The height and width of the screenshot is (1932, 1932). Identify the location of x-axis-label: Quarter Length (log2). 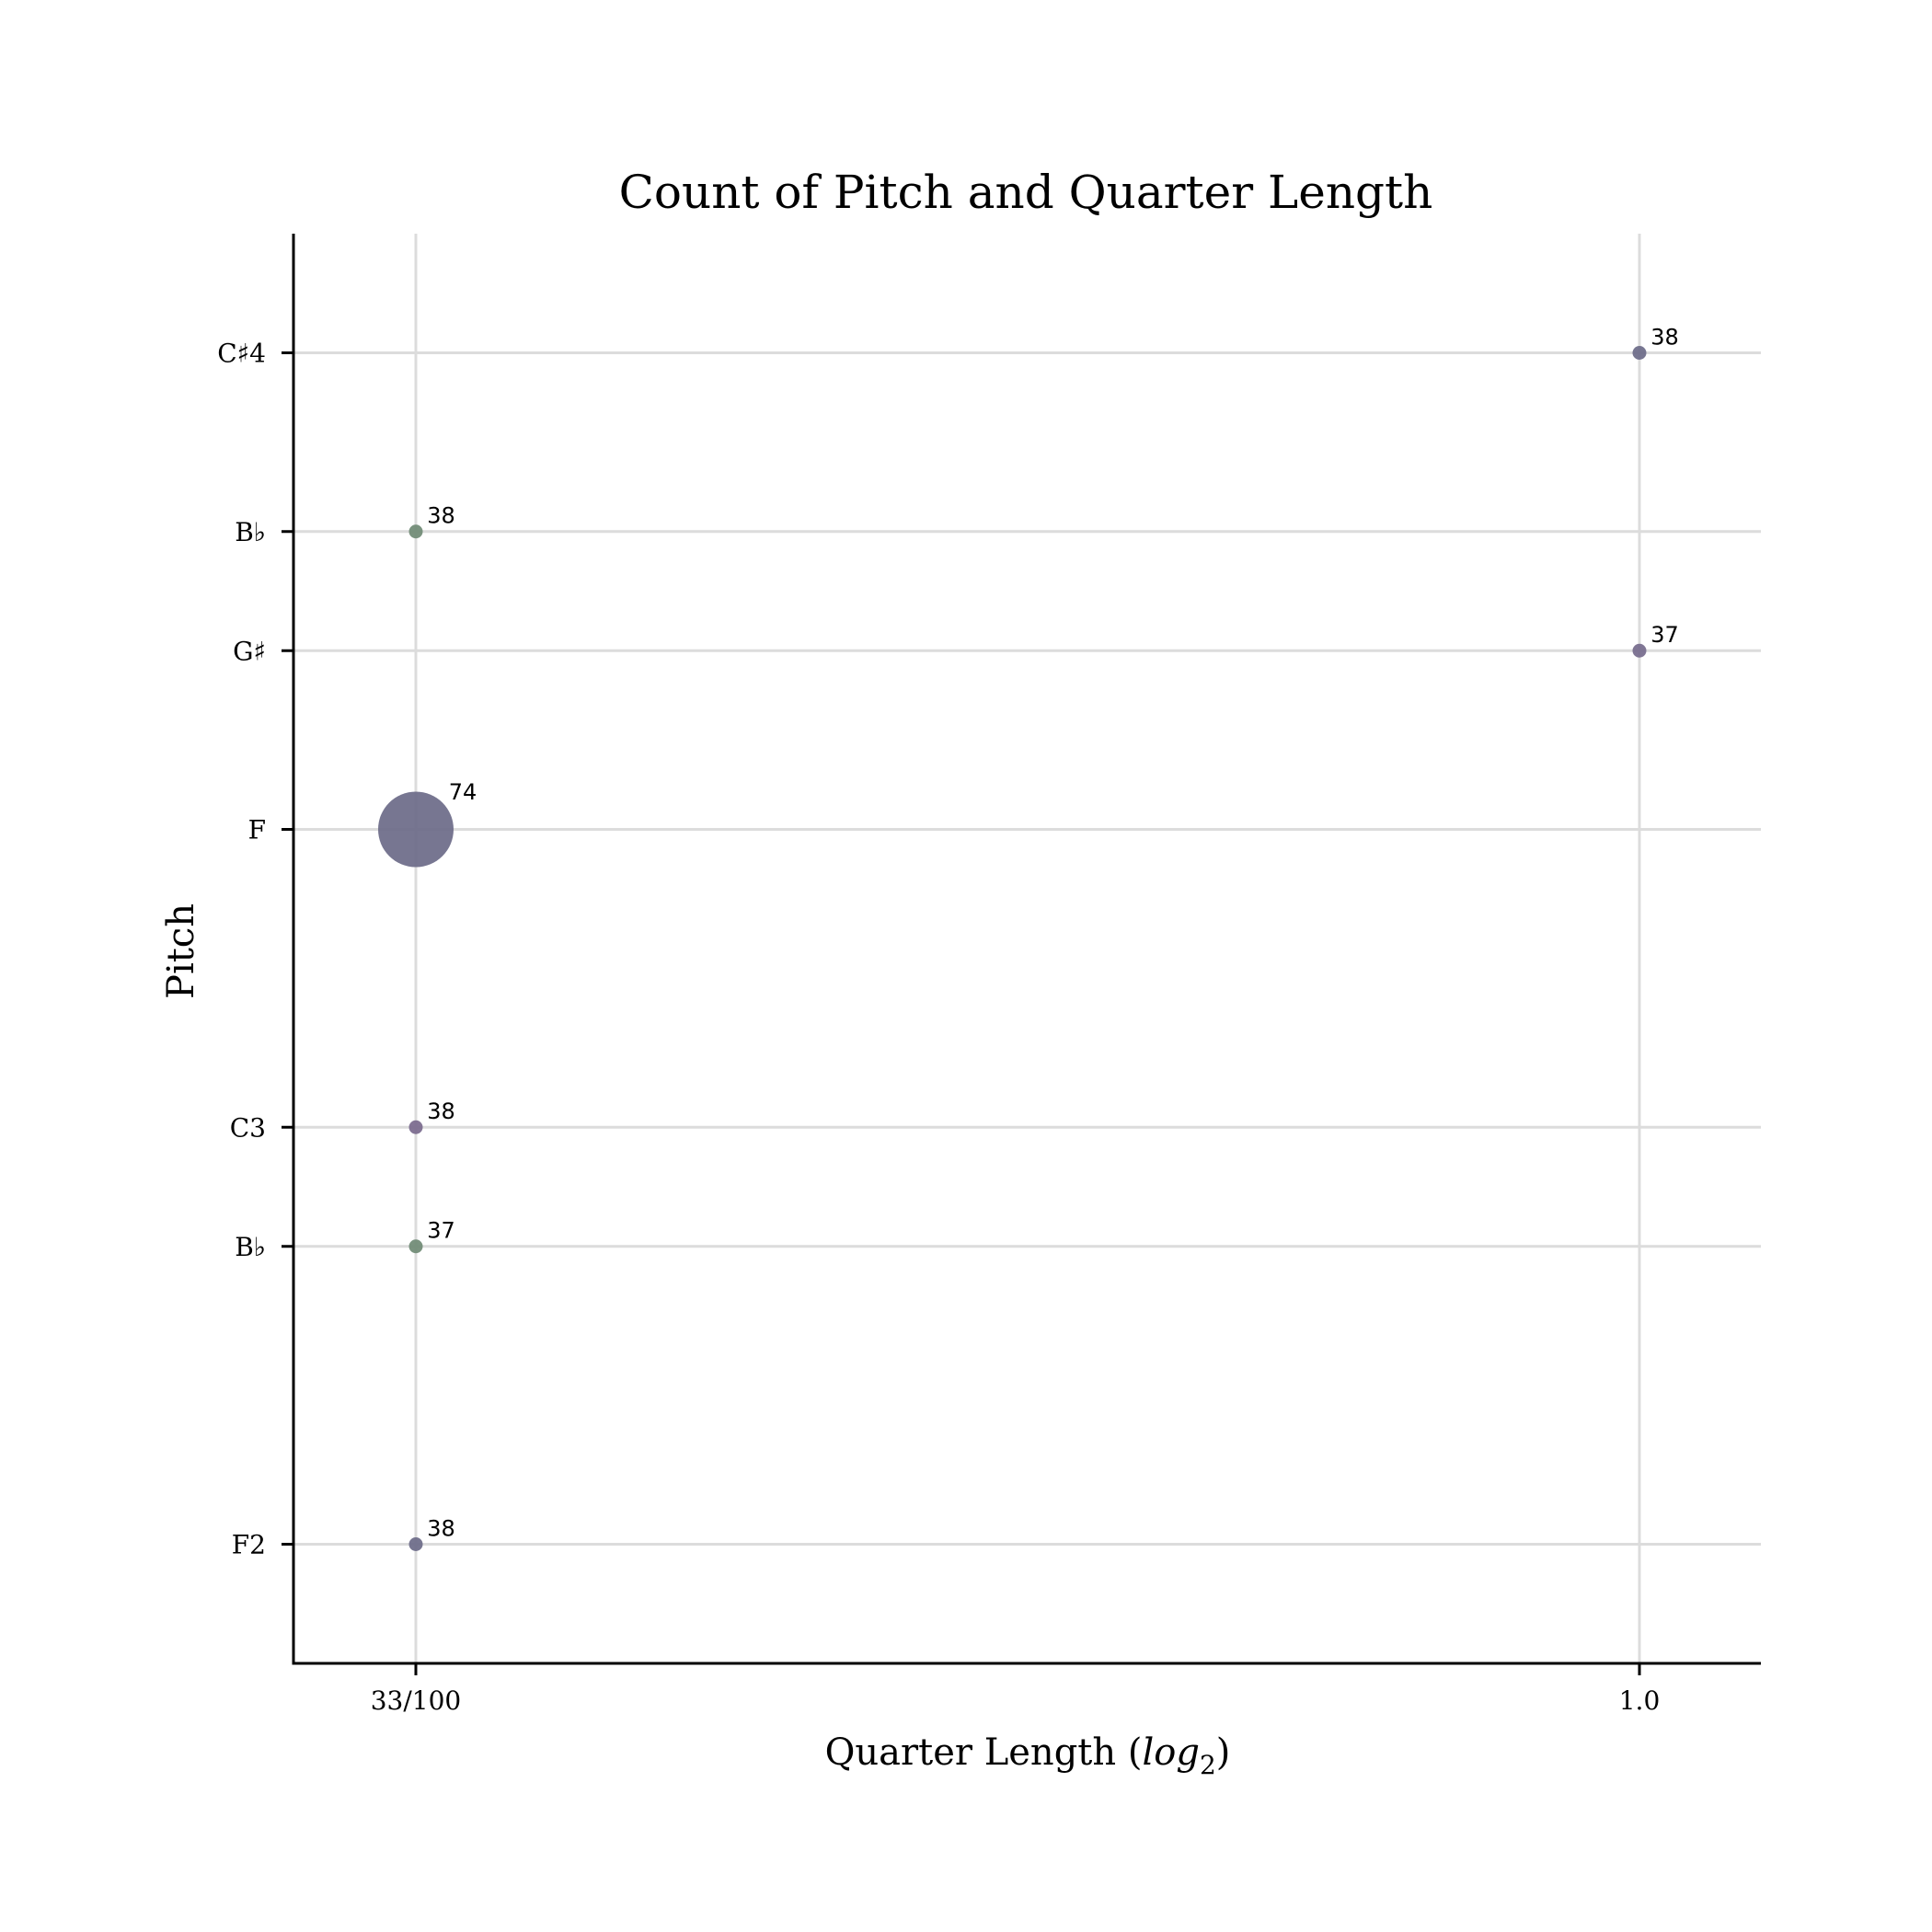
(1028, 1755).